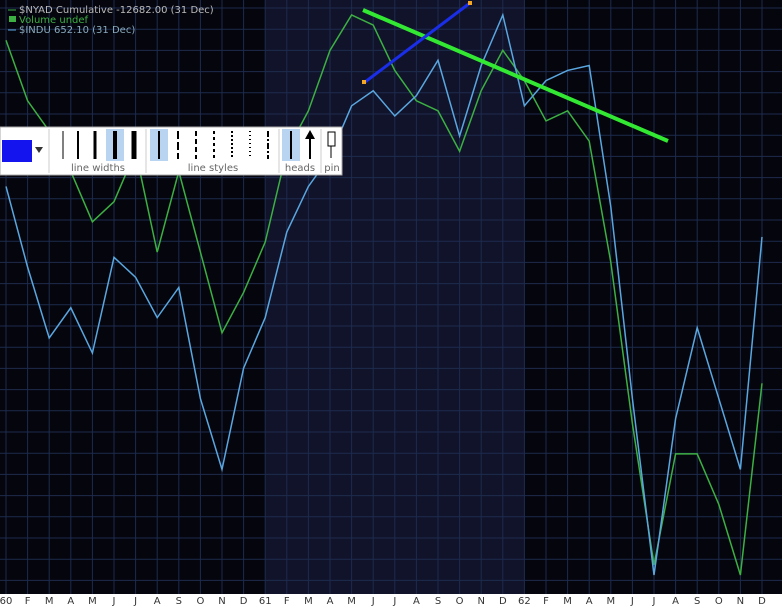 The width and height of the screenshot is (782, 608). Describe the element at coordinates (300, 168) in the screenshot. I see `toolbar-label: heads` at that location.